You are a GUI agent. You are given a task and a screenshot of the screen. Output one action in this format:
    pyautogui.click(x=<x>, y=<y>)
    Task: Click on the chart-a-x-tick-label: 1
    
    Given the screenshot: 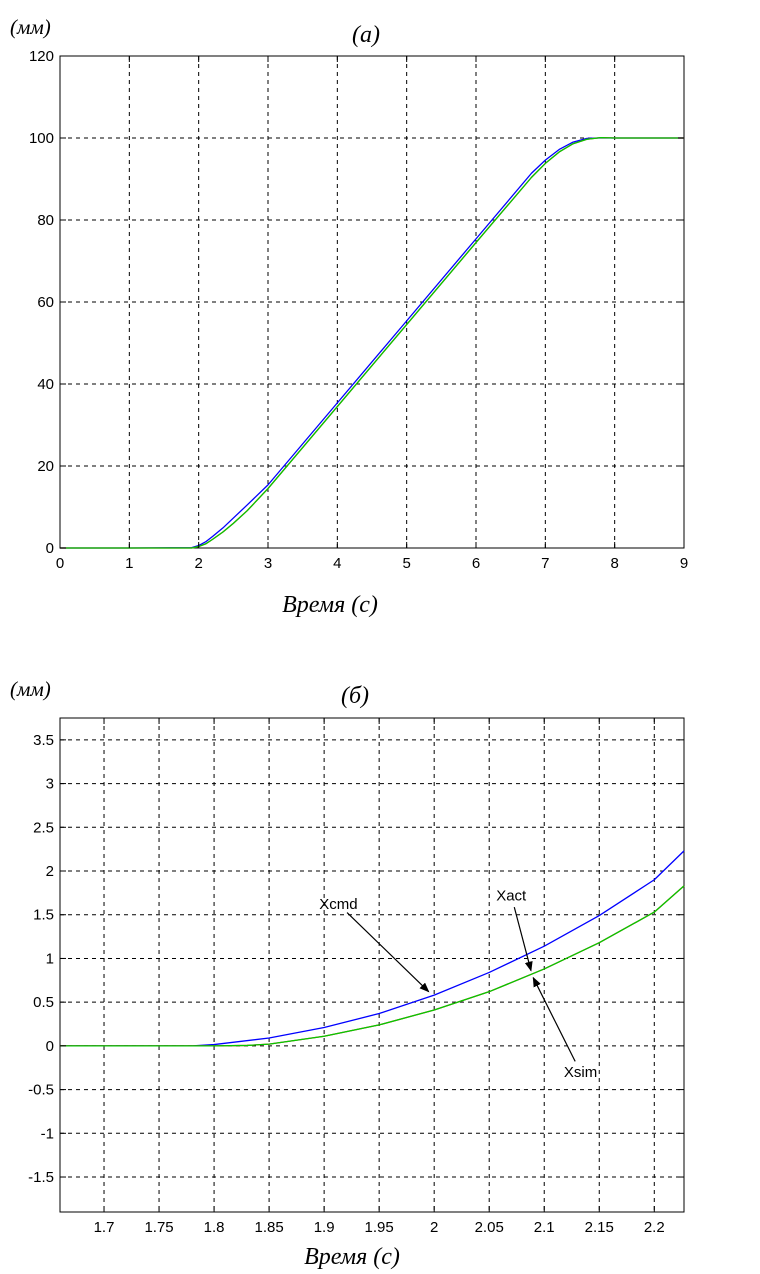 What is the action you would take?
    pyautogui.click(x=129, y=563)
    